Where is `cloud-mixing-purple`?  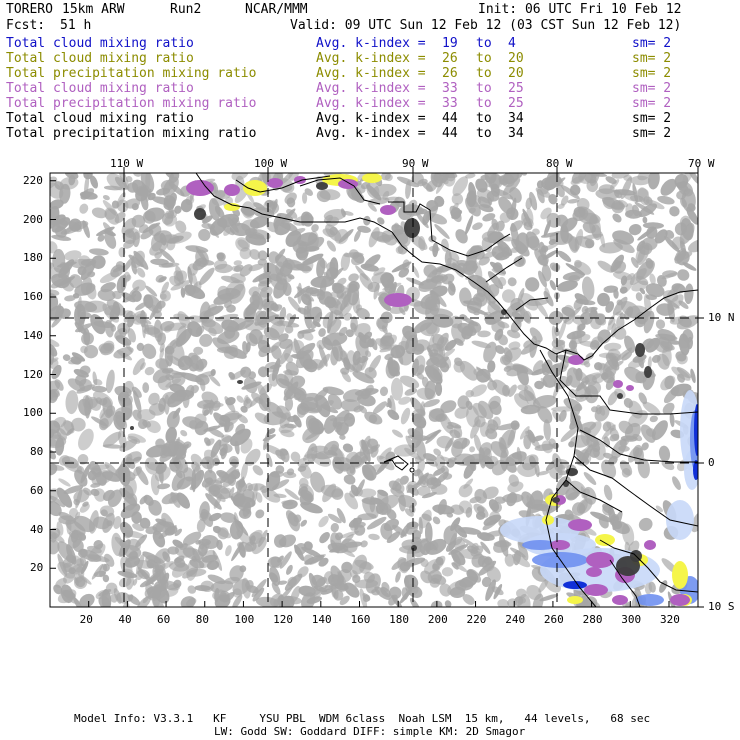 cloud-mixing-purple is located at coordinates (200, 188).